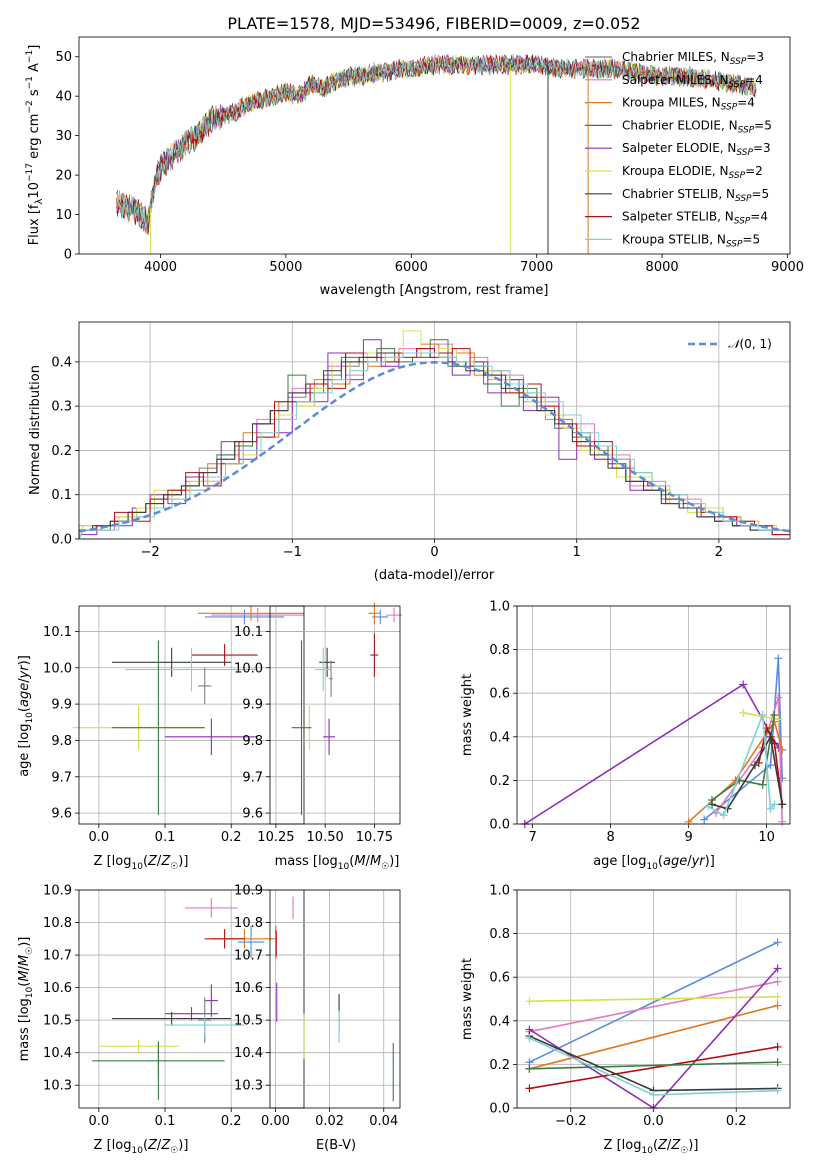  What do you see at coordinates (653, 1068) in the screenshot?
I see `weight-line-salpeter_stelib` at bounding box center [653, 1068].